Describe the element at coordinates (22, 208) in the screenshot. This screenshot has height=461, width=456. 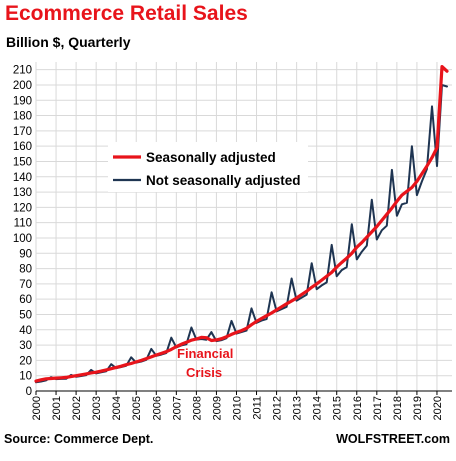
I see `y-tick-label: 120` at that location.